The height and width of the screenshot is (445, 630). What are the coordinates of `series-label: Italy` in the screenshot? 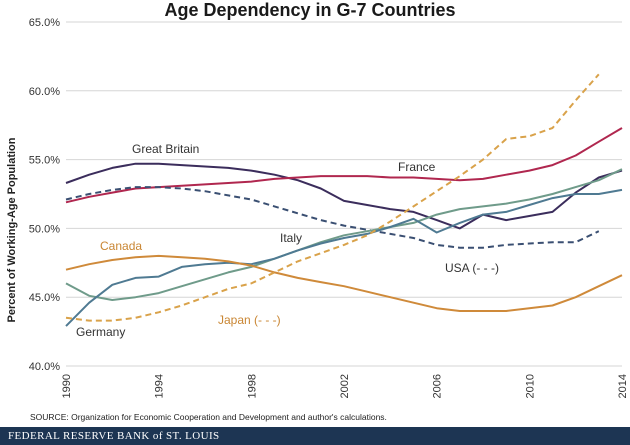 It's located at (291, 238).